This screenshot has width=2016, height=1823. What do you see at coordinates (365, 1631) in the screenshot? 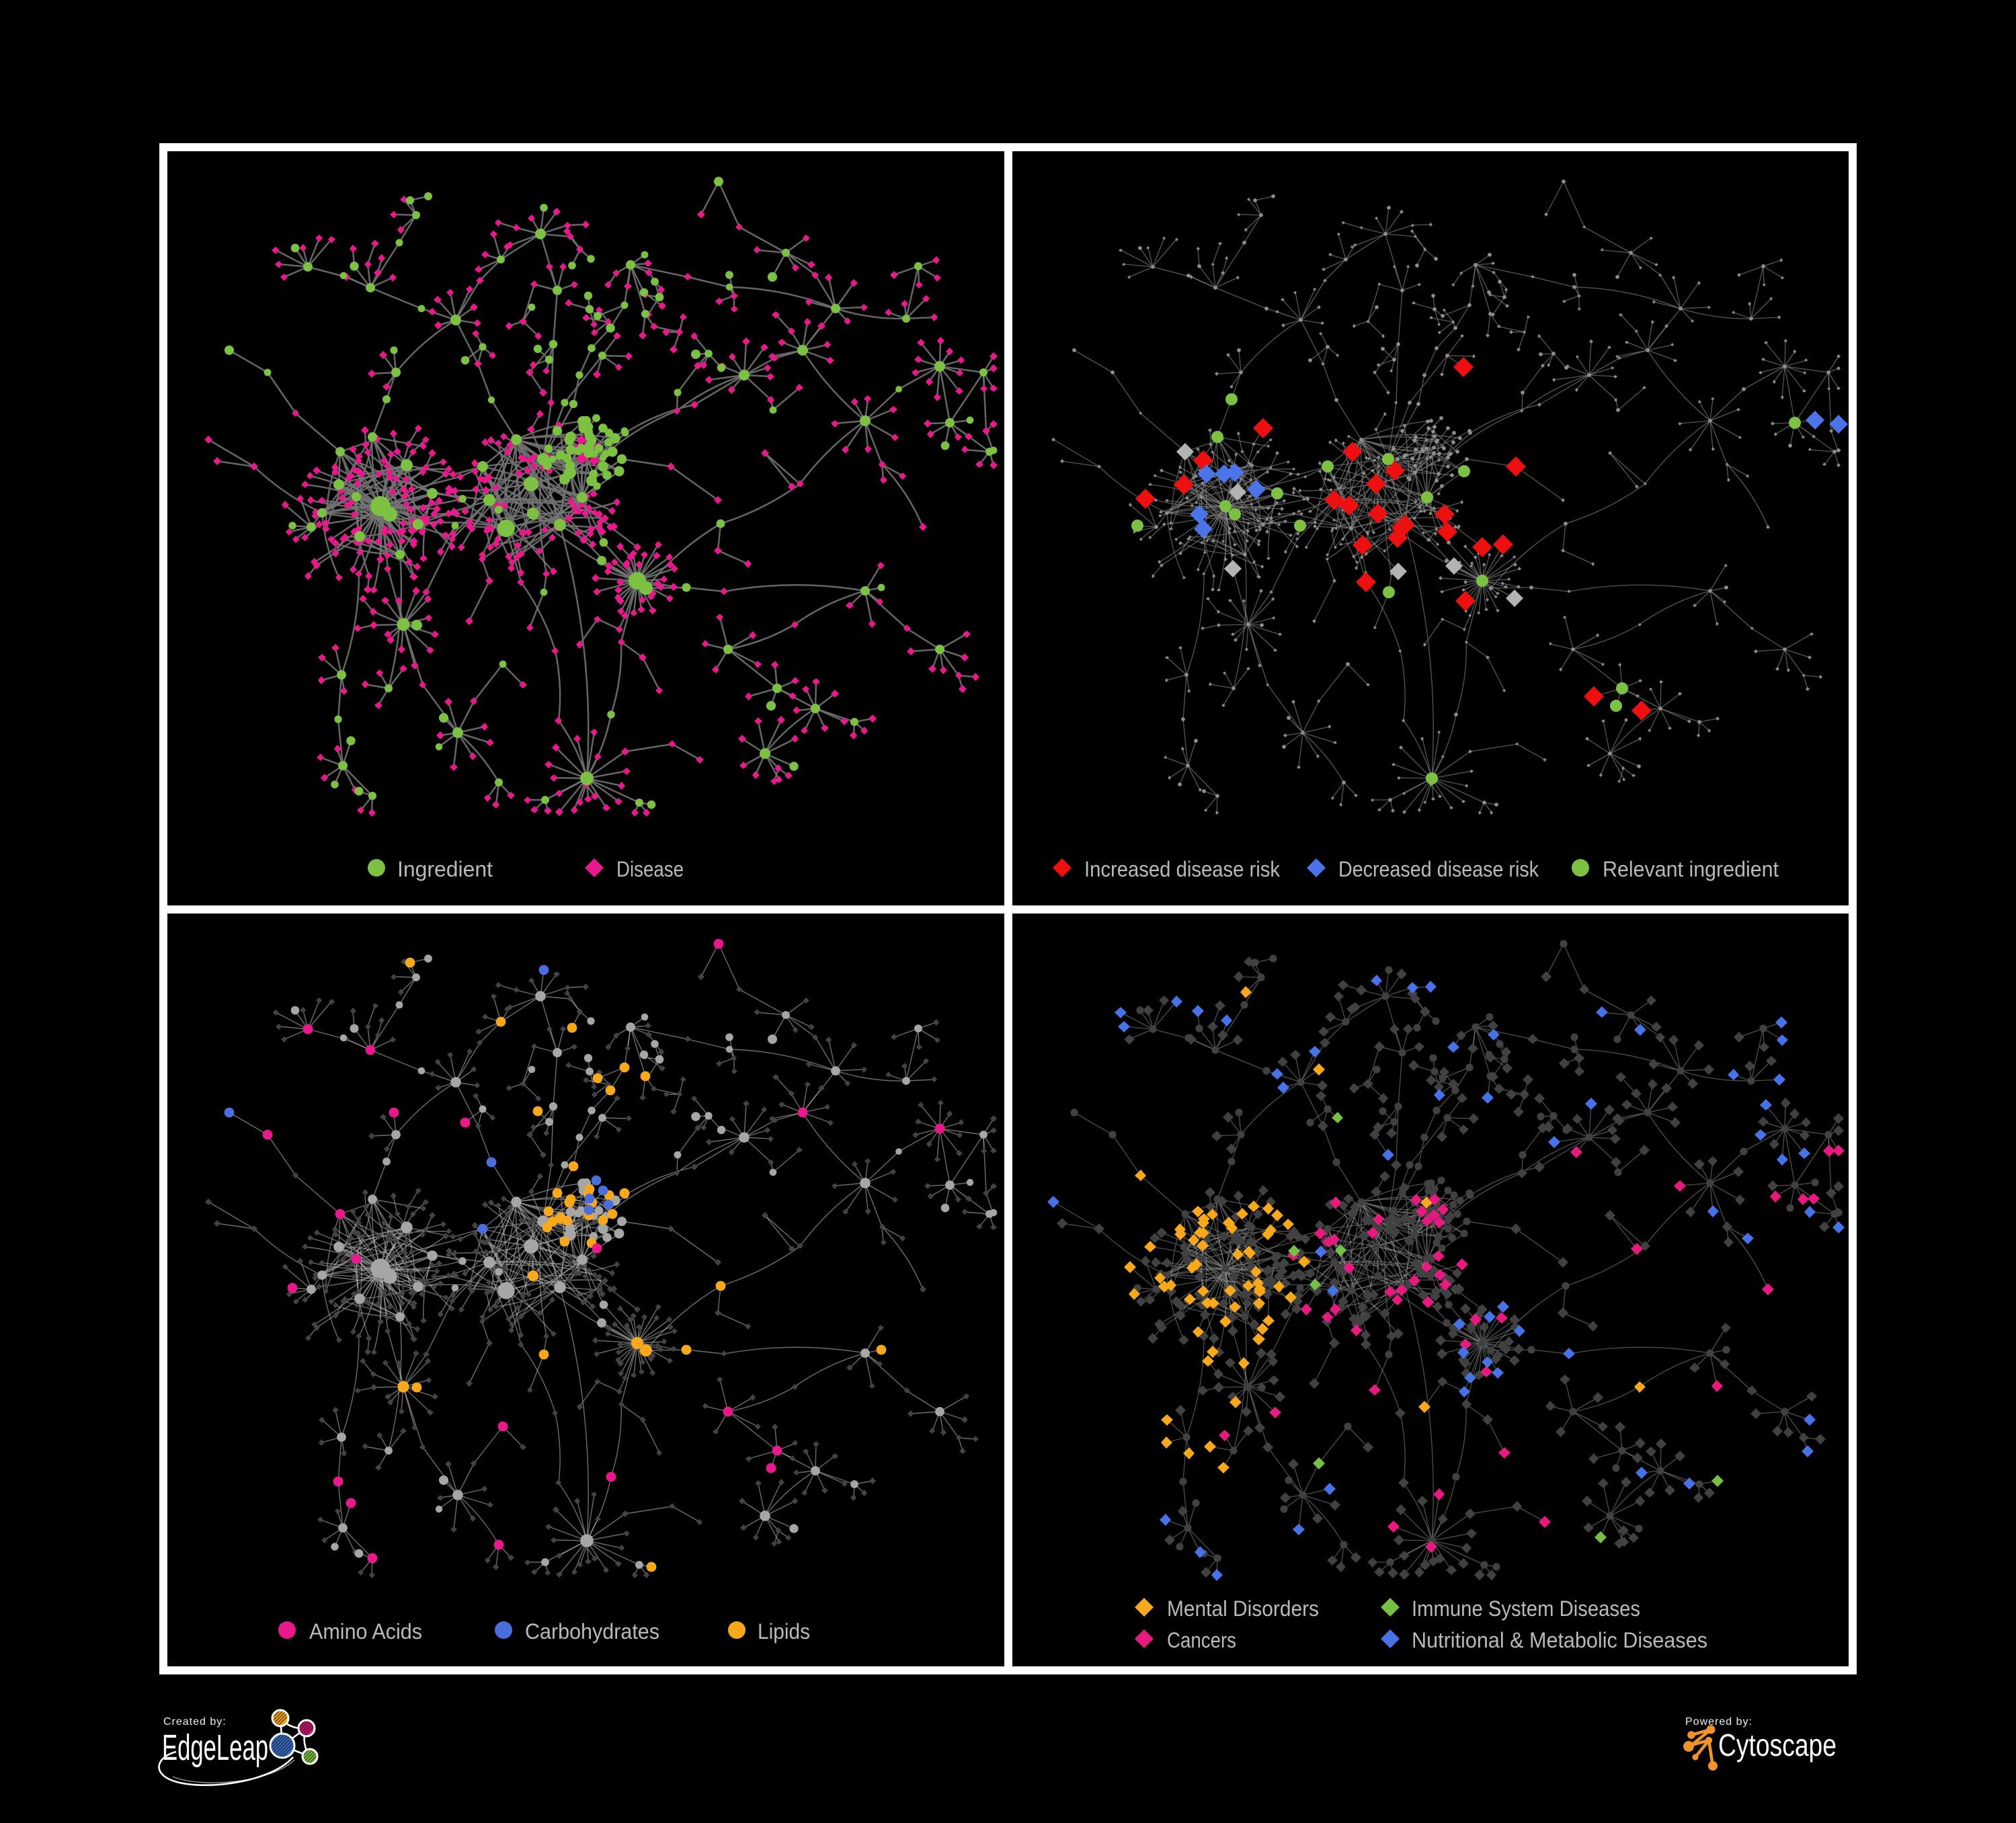
I see `svg-text: Amino Acids` at bounding box center [365, 1631].